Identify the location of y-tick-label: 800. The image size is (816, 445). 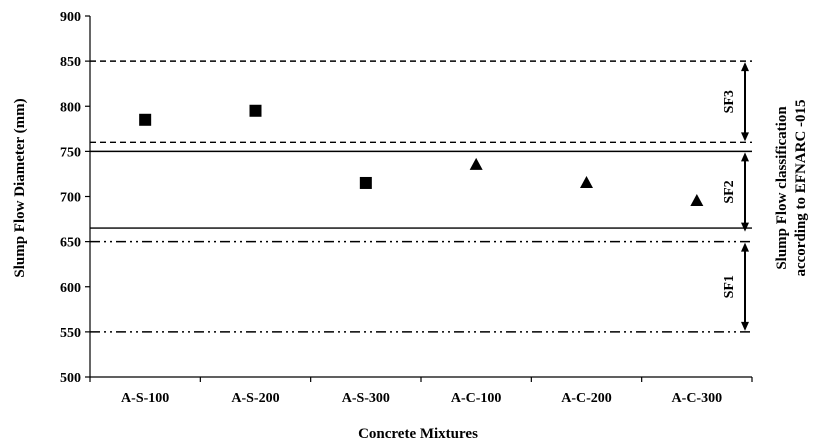
(70, 107).